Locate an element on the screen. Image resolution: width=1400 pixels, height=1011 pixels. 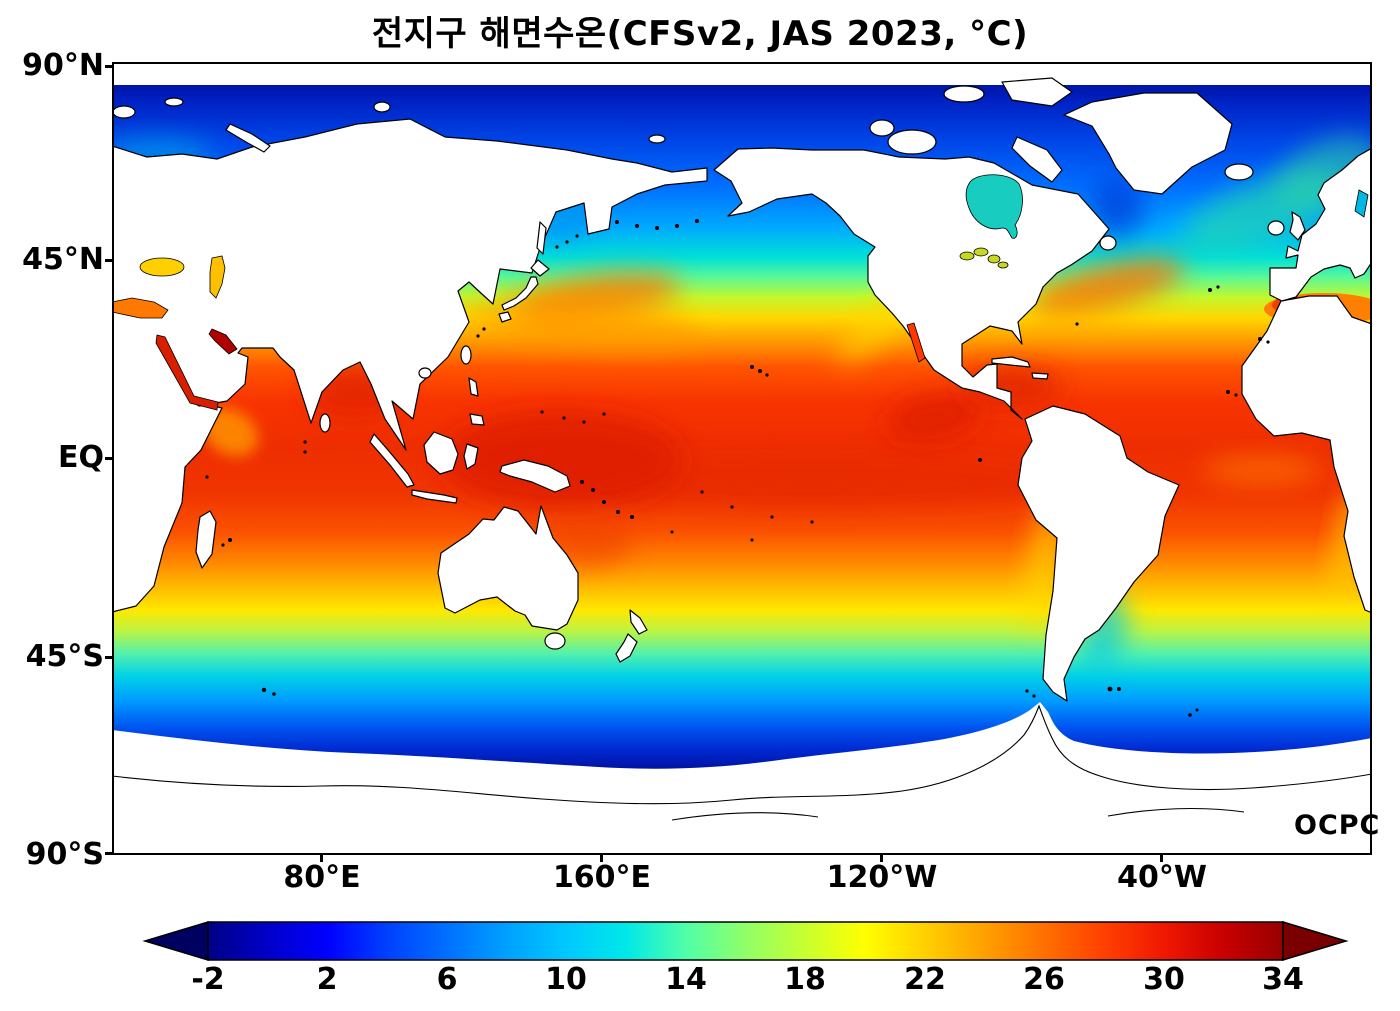
caspian-sea is located at coordinates (217, 277).